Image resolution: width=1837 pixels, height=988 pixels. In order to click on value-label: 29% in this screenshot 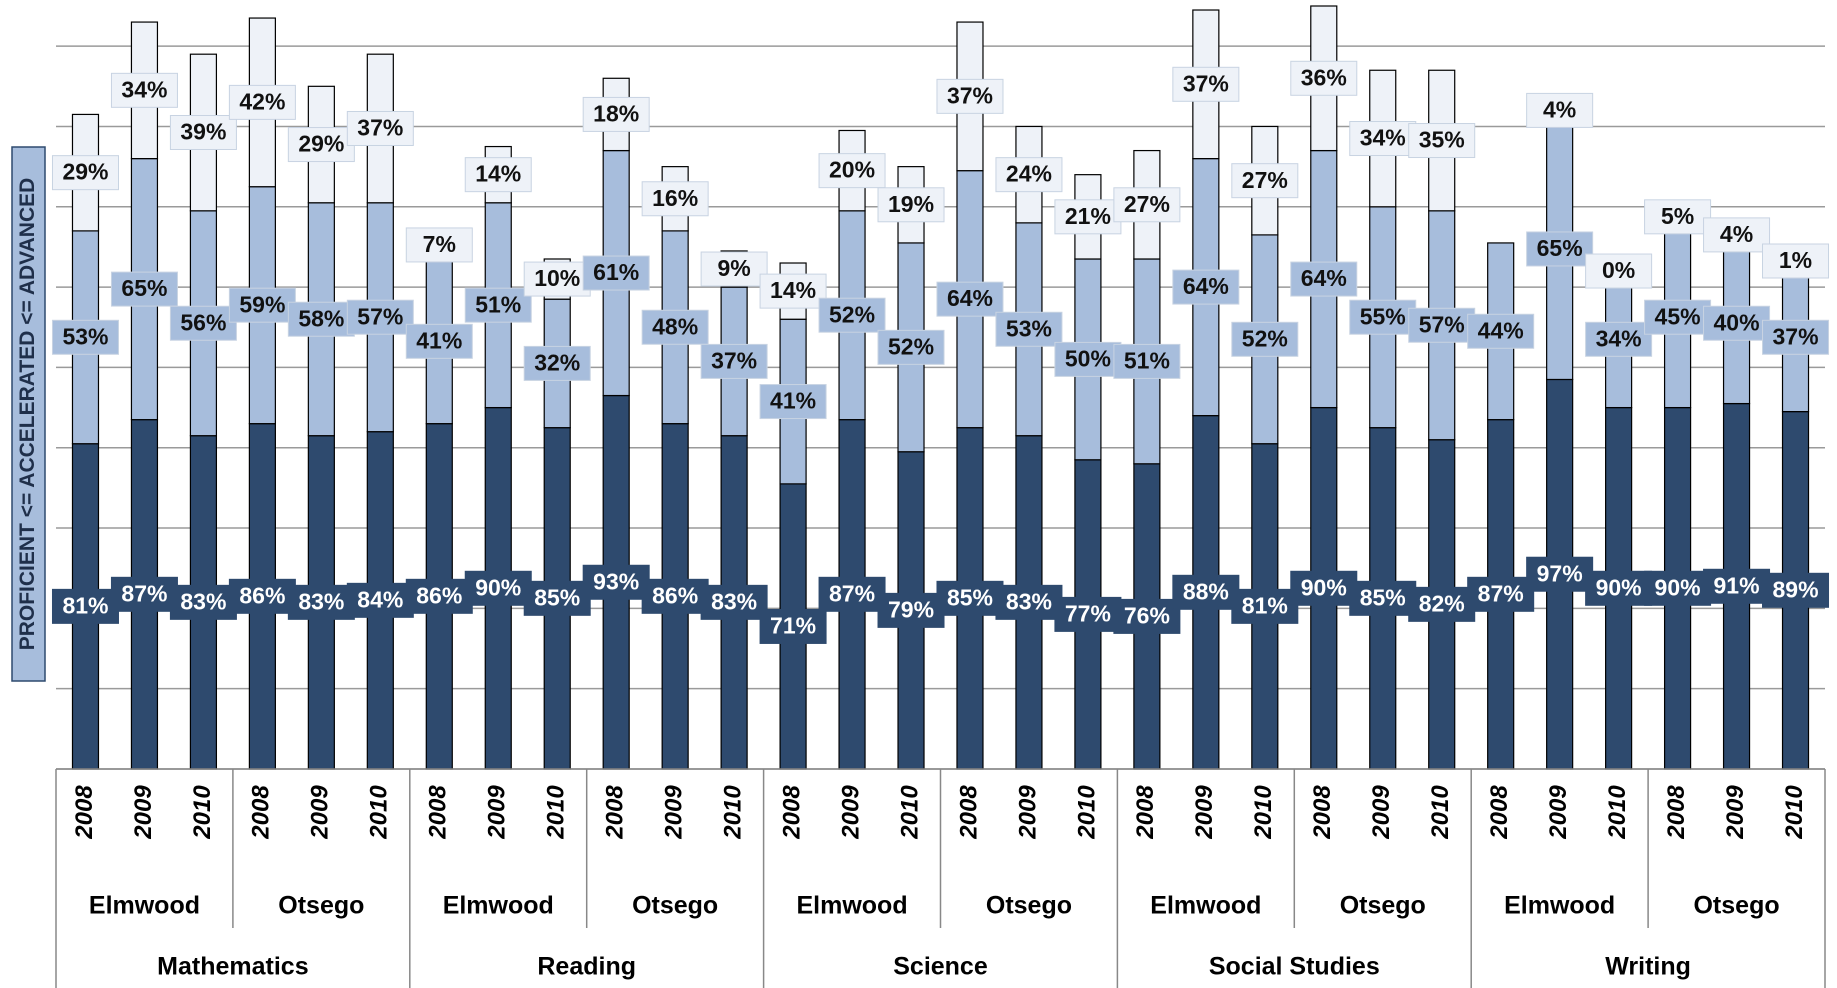, I will do `click(321, 144)`.